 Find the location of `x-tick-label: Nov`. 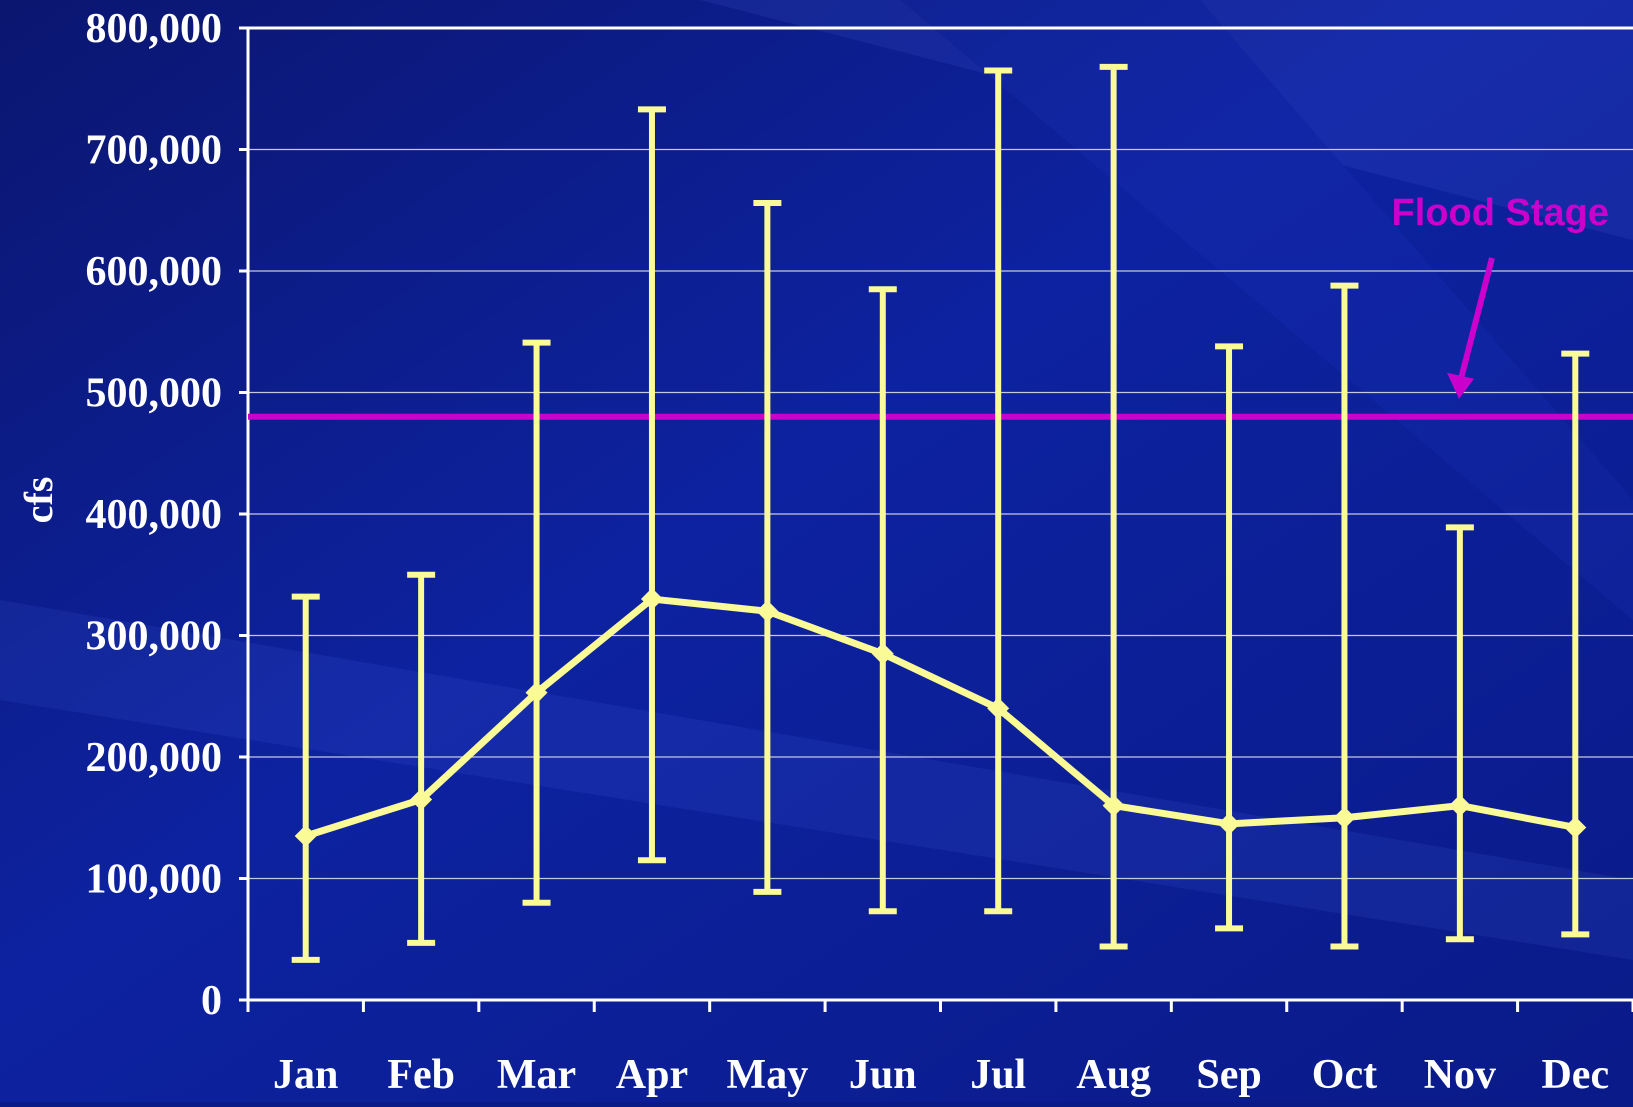

x-tick-label: Nov is located at coordinates (1460, 1075).